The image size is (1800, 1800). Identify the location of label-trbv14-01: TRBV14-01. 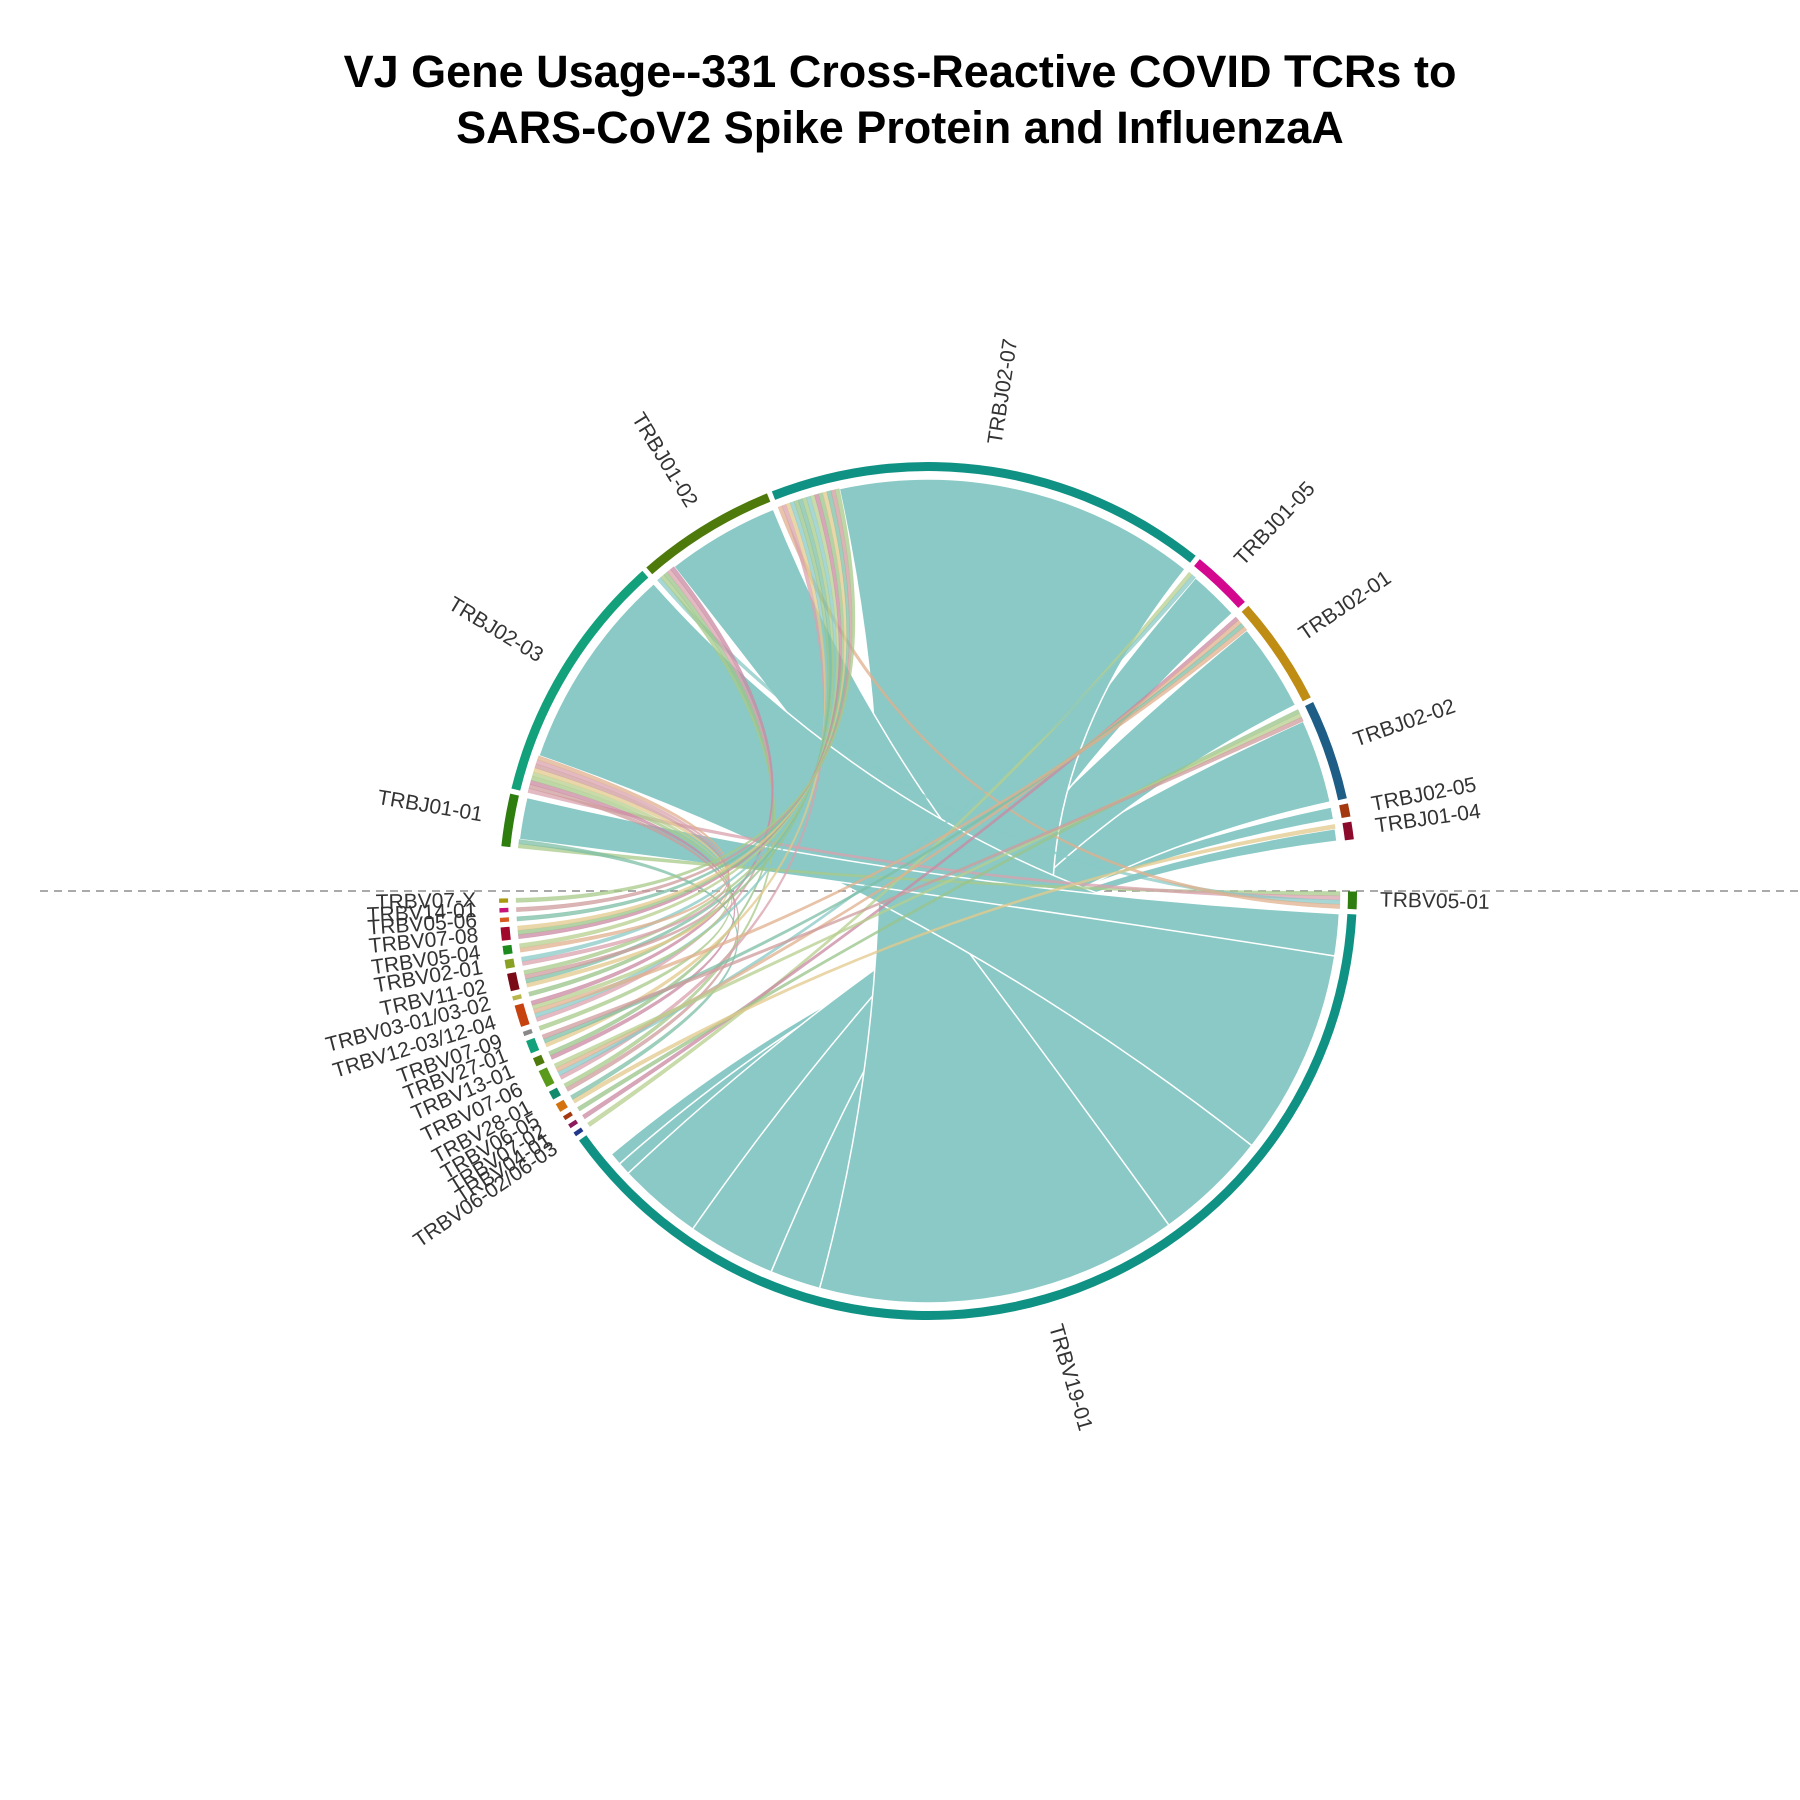
(421, 913).